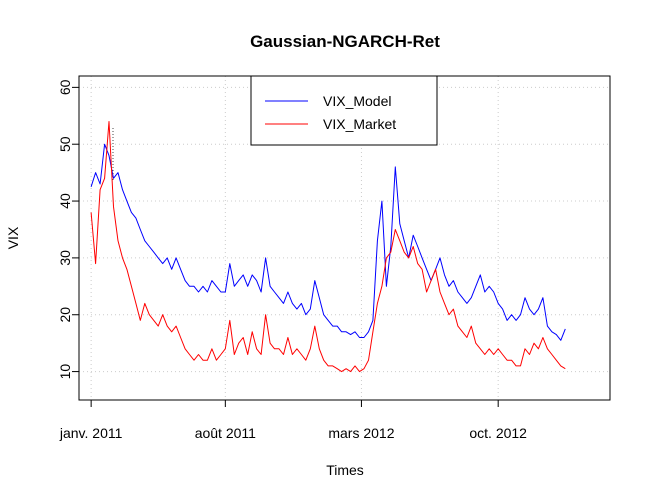 The image size is (650, 500). Describe the element at coordinates (498, 433) in the screenshot. I see `x-tick-label: oct. 2012` at that location.